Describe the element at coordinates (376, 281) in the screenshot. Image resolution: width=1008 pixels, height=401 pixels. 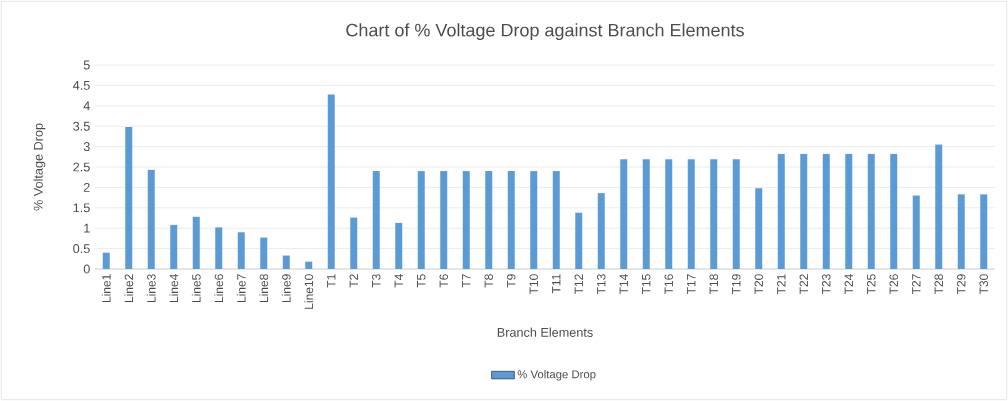
I see `x-tick-label: T3` at that location.